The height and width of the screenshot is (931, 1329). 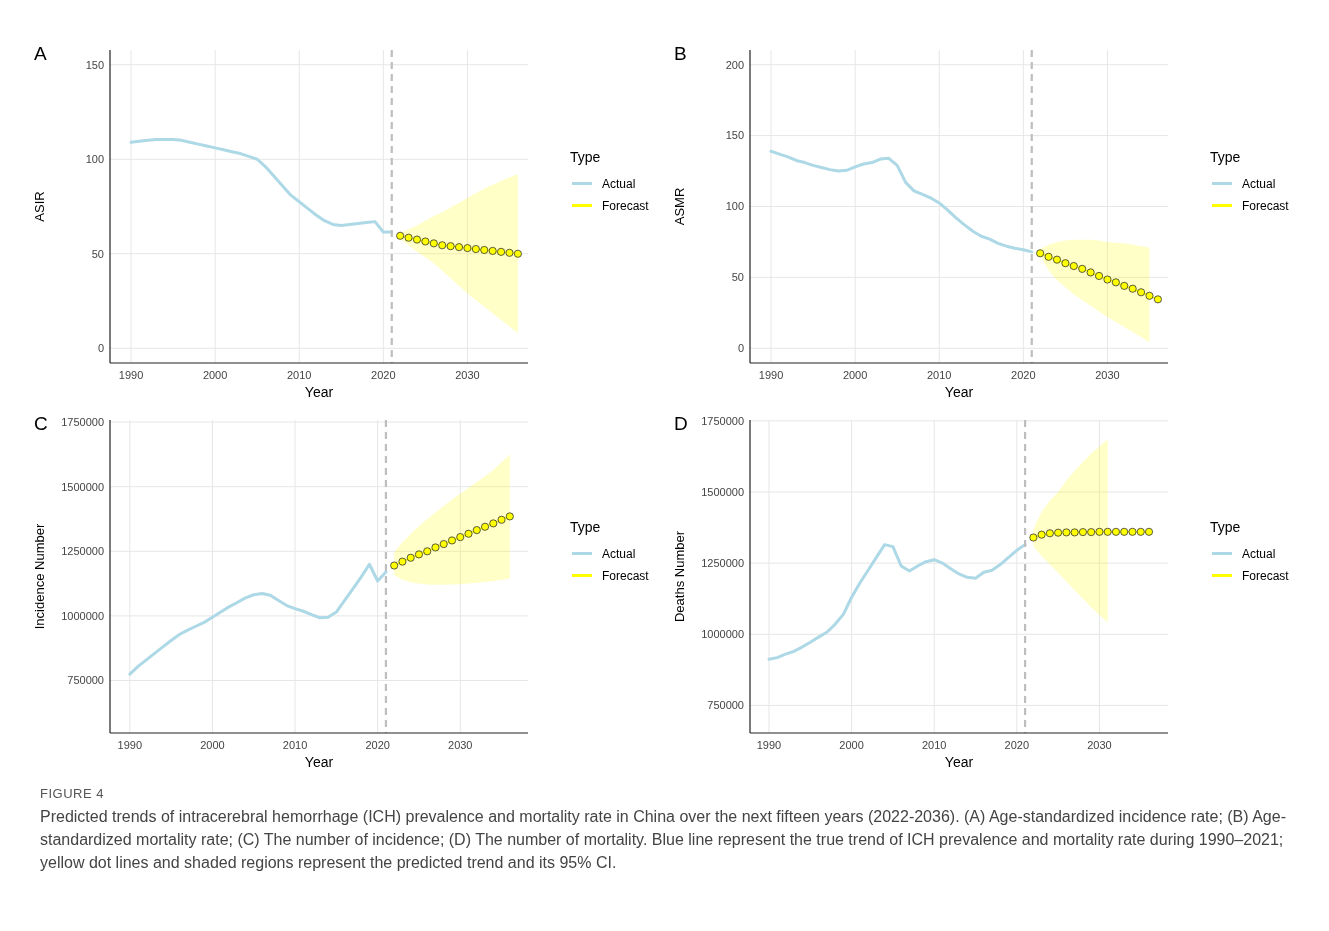 I want to click on y-axis-title: Deaths Number, so click(x=679, y=576).